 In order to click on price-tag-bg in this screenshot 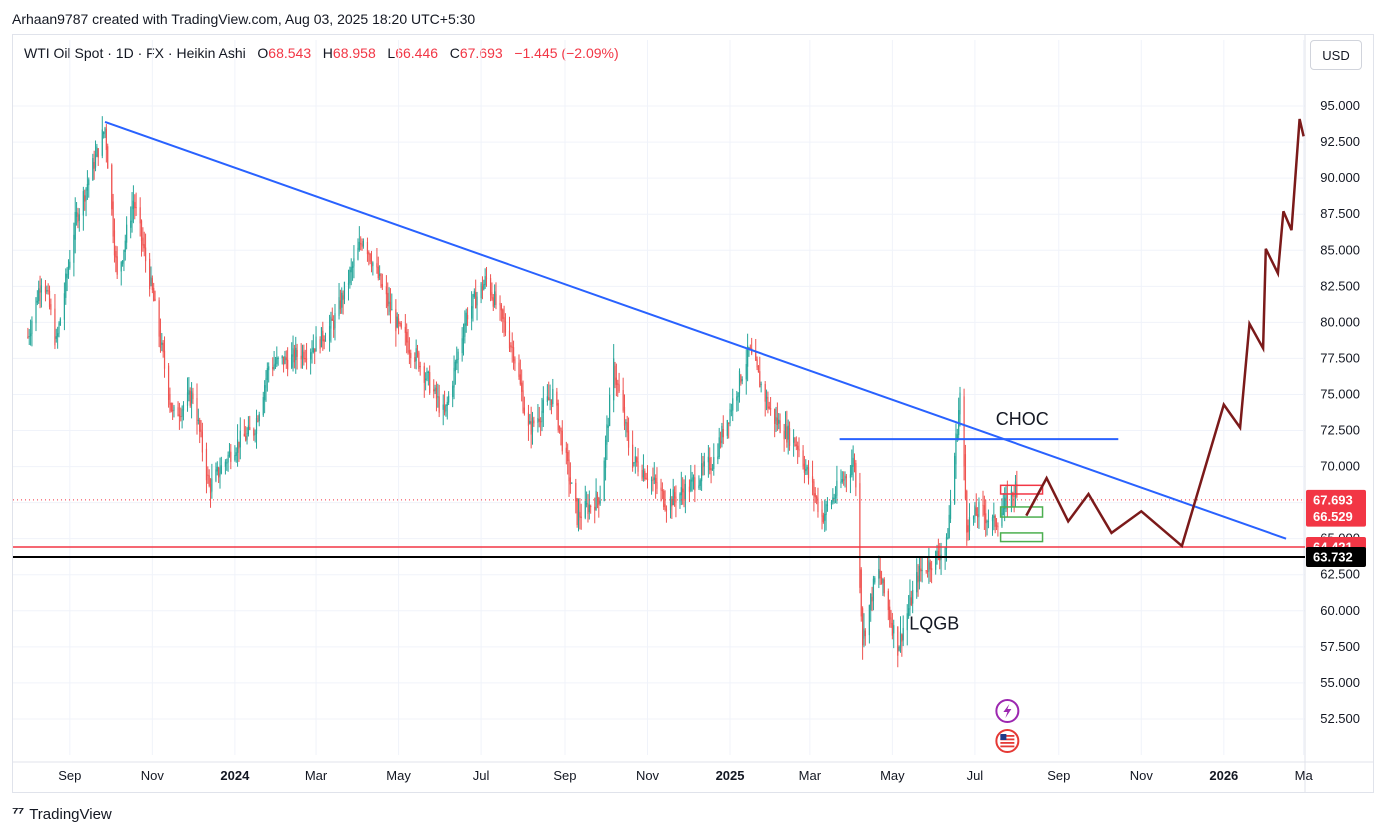, I will do `click(1336, 499)`.